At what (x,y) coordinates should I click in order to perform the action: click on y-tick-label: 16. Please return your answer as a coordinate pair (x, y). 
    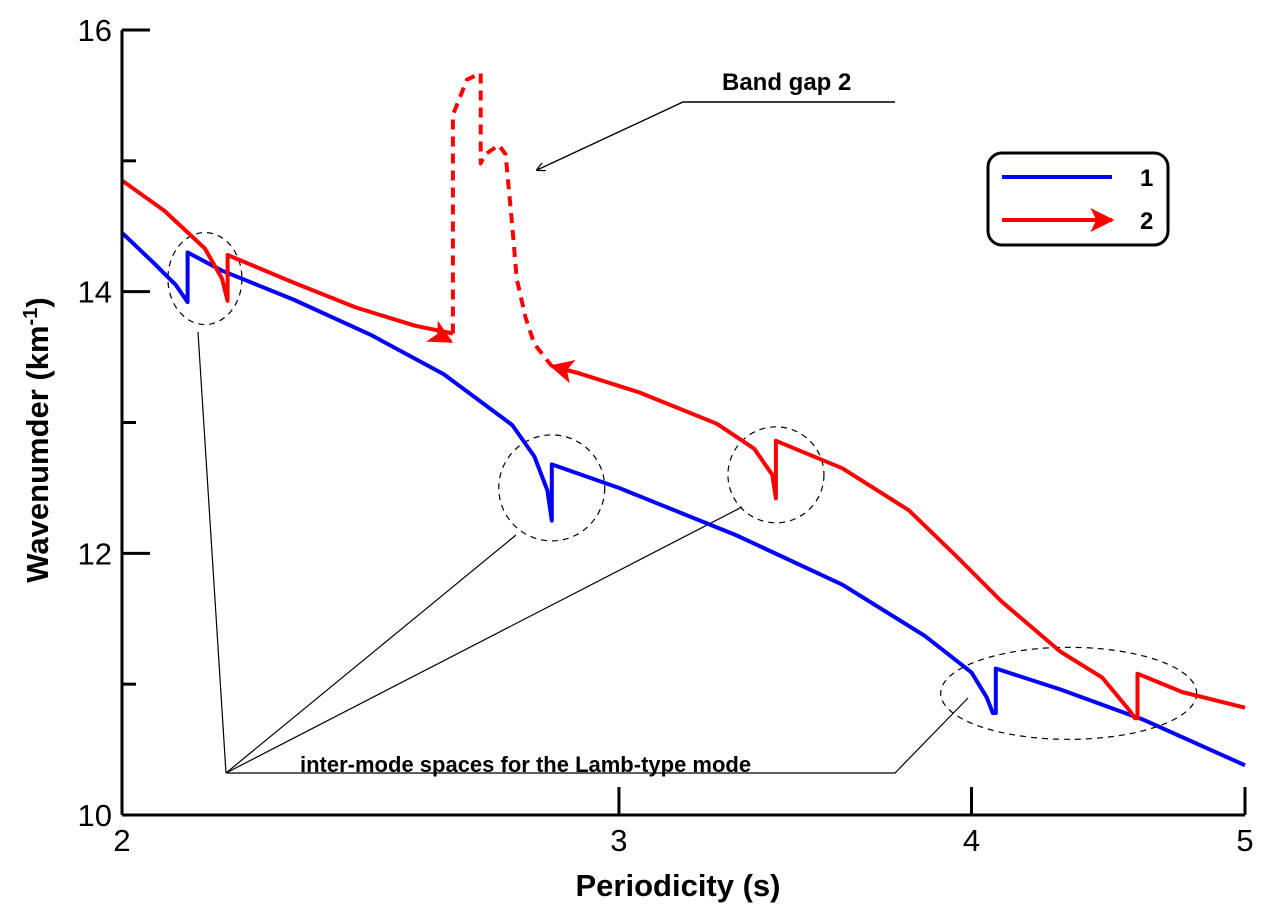
    Looking at the image, I should click on (95, 30).